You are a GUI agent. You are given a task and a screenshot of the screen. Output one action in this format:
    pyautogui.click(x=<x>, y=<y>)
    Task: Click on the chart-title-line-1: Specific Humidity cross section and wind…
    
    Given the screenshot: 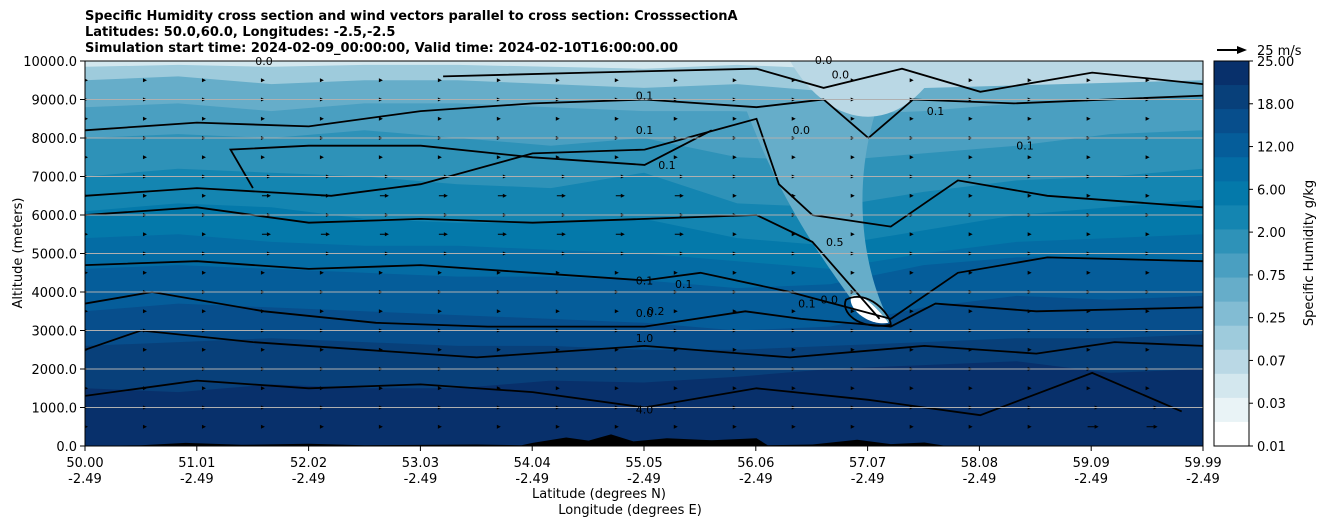 What is the action you would take?
    pyautogui.click(x=411, y=16)
    